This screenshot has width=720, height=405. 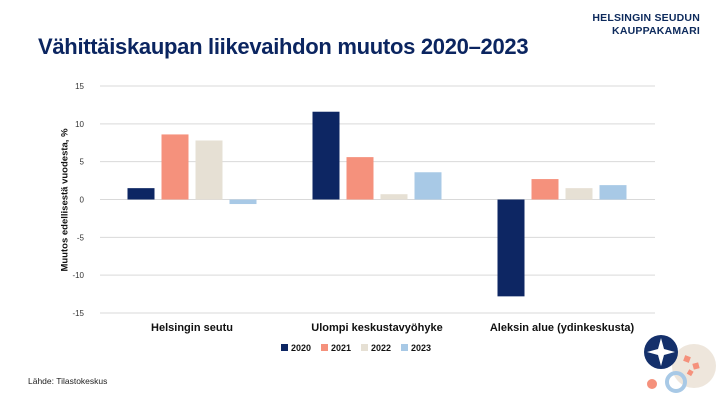 What do you see at coordinates (78, 275) in the screenshot?
I see `y-tick-label: -10` at bounding box center [78, 275].